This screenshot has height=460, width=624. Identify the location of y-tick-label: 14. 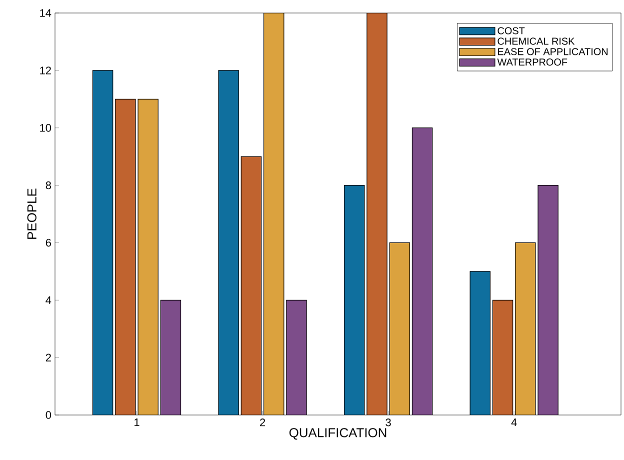
(46, 13).